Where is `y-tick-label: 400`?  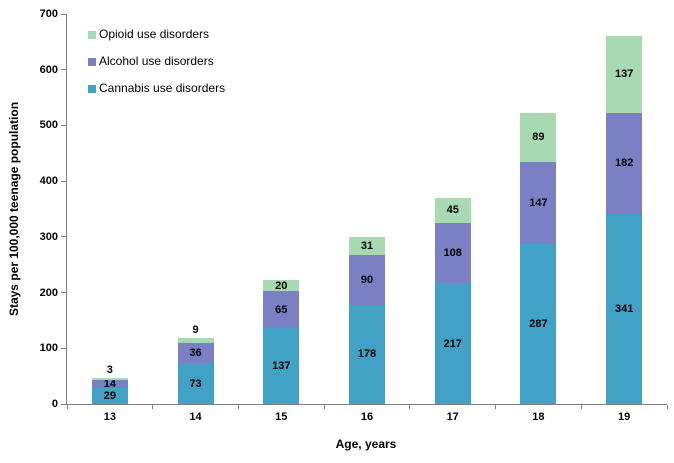
y-tick-label: 400 is located at coordinates (48, 181).